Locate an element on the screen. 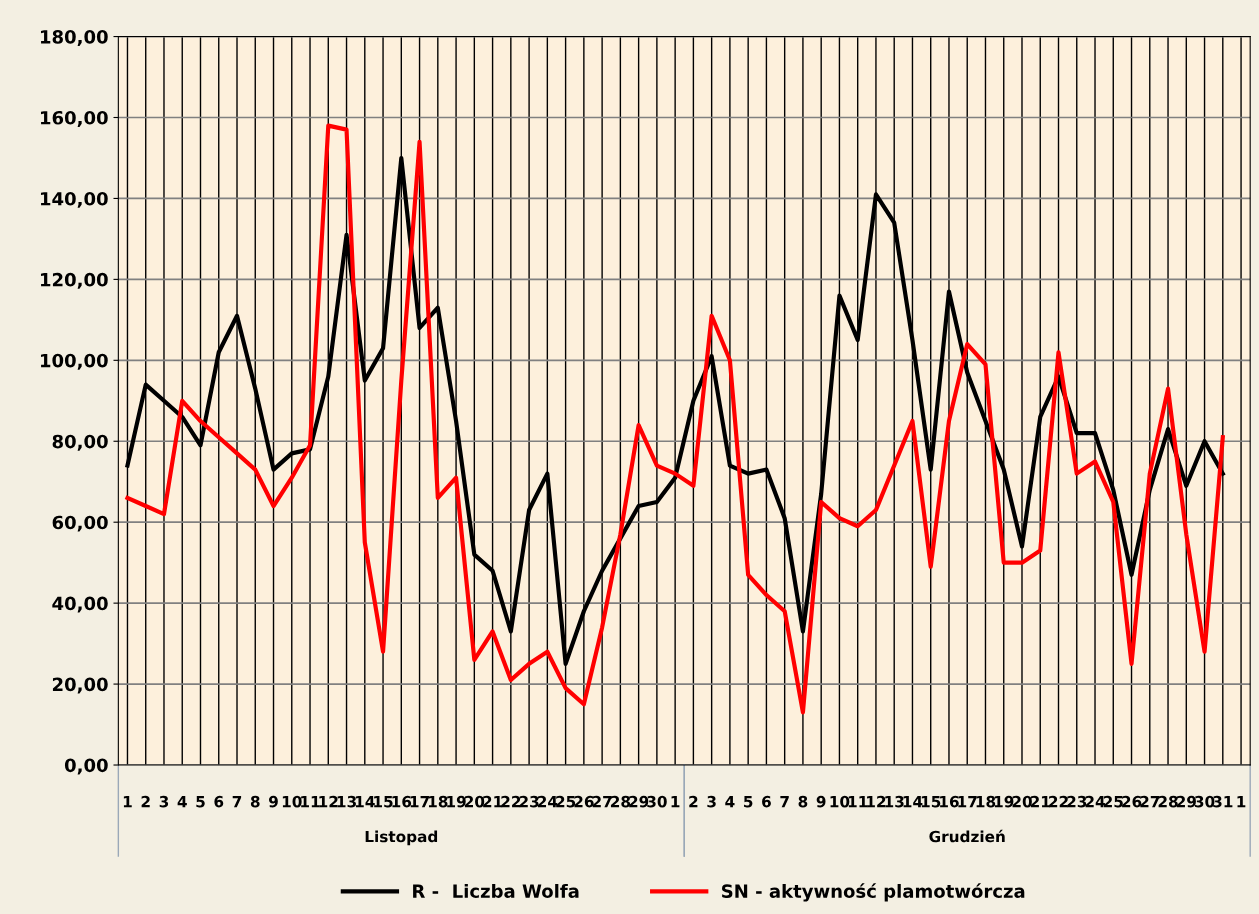  legend-label: R - Liczba Wolfa is located at coordinates (496, 890).